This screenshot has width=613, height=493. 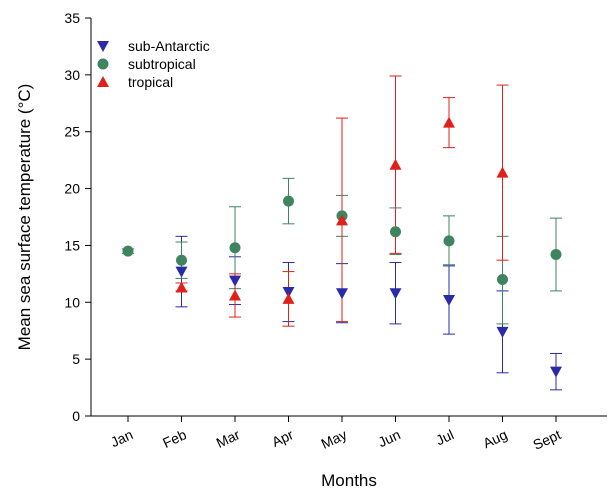 What do you see at coordinates (174, 438) in the screenshot?
I see `x-tick-label: Feb` at bounding box center [174, 438].